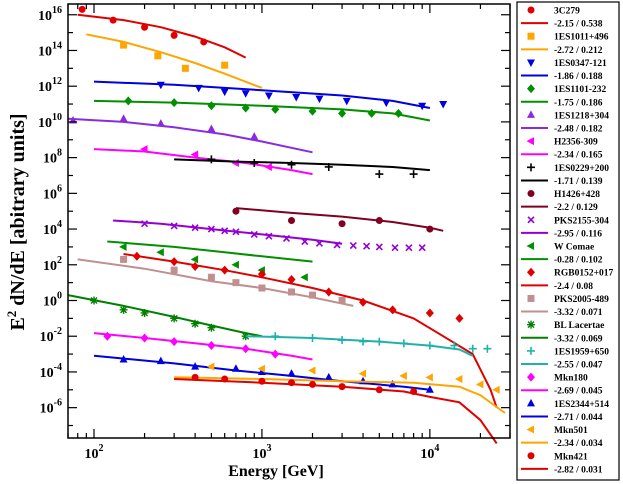 This screenshot has height=484, width=623. I want to click on legend-fit-label: -2.69 / 0.045, so click(578, 392).